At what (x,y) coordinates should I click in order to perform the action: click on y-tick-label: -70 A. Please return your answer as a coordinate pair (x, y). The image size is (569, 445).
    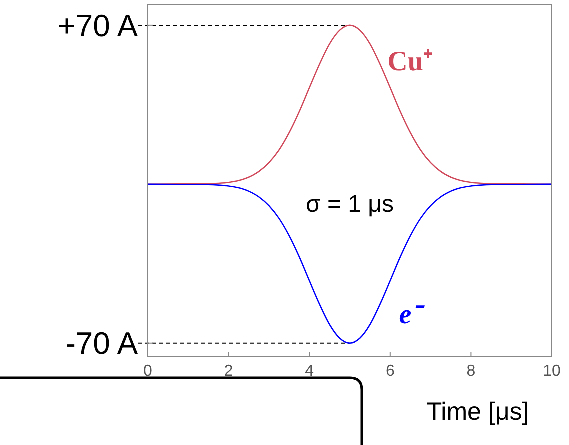
    Looking at the image, I should click on (102, 344).